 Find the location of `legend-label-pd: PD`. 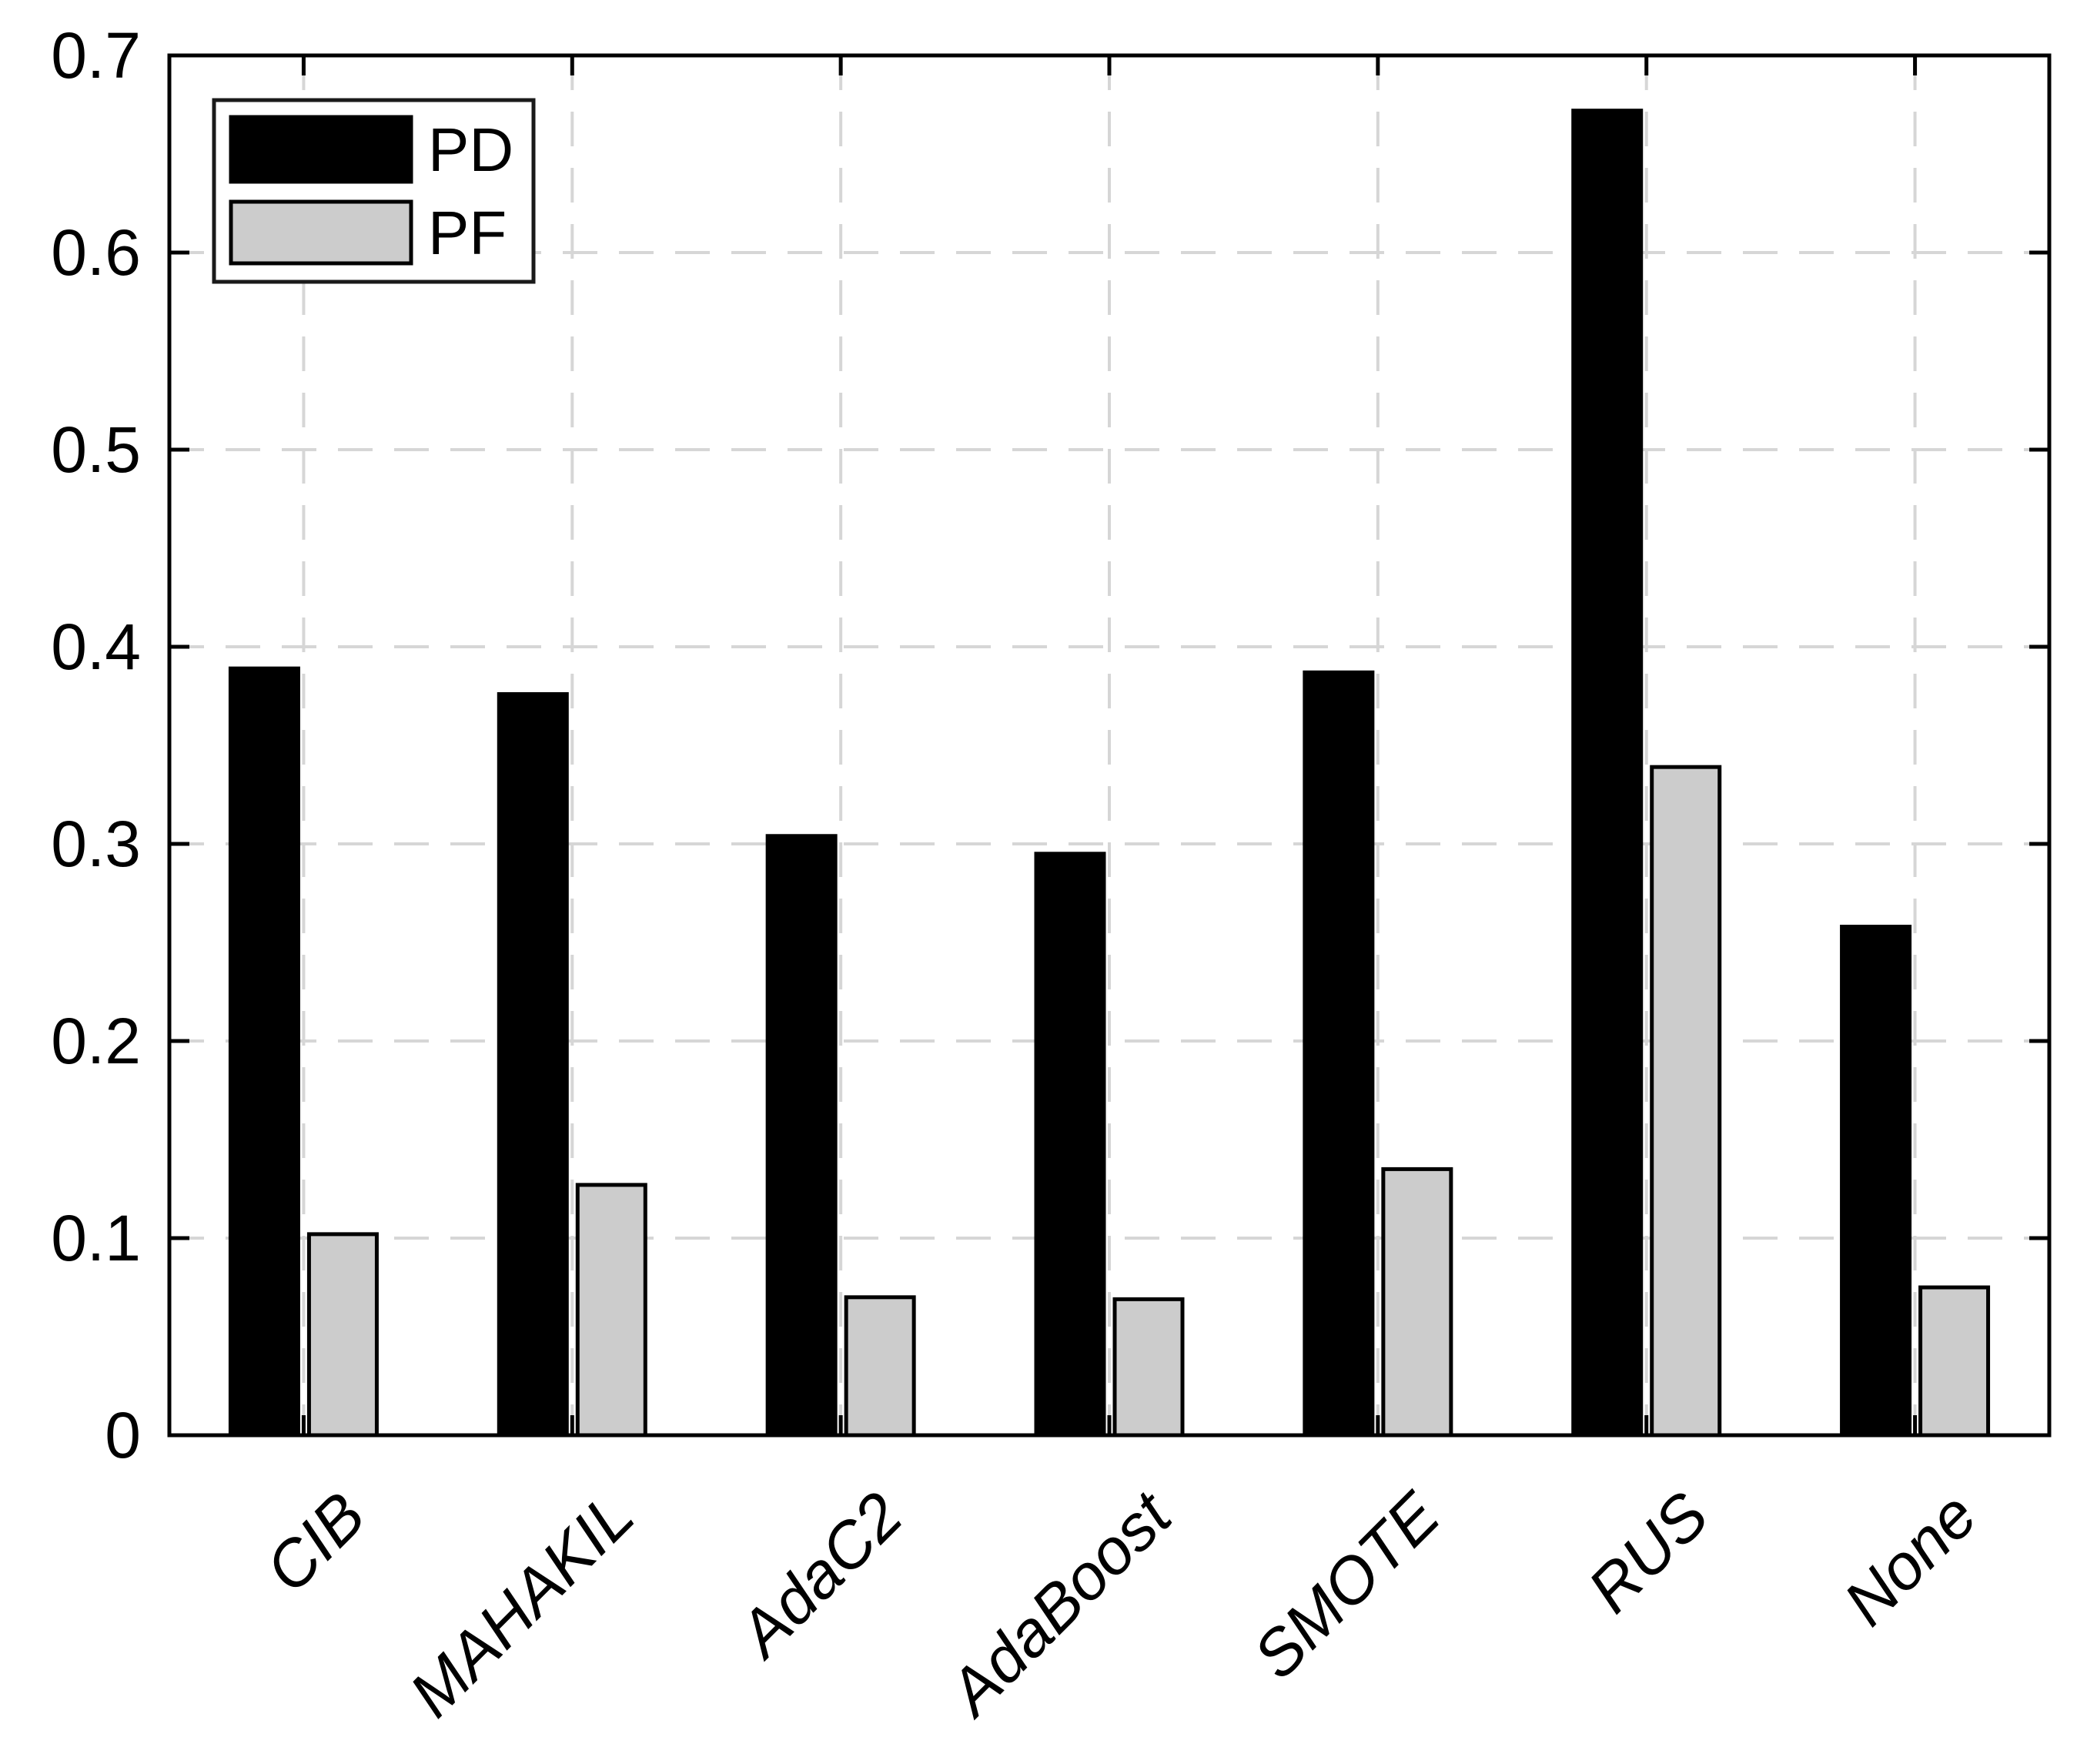

legend-label-pd: PD is located at coordinates (470, 149).